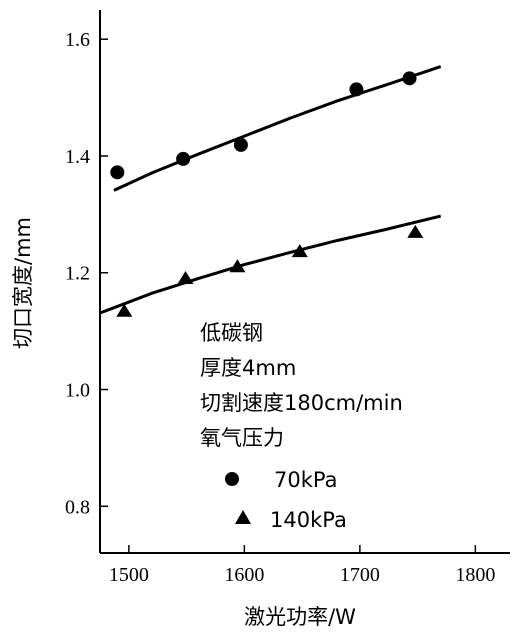  Describe the element at coordinates (308, 520) in the screenshot. I see `legend-label-140kpa: 140kPa` at that location.